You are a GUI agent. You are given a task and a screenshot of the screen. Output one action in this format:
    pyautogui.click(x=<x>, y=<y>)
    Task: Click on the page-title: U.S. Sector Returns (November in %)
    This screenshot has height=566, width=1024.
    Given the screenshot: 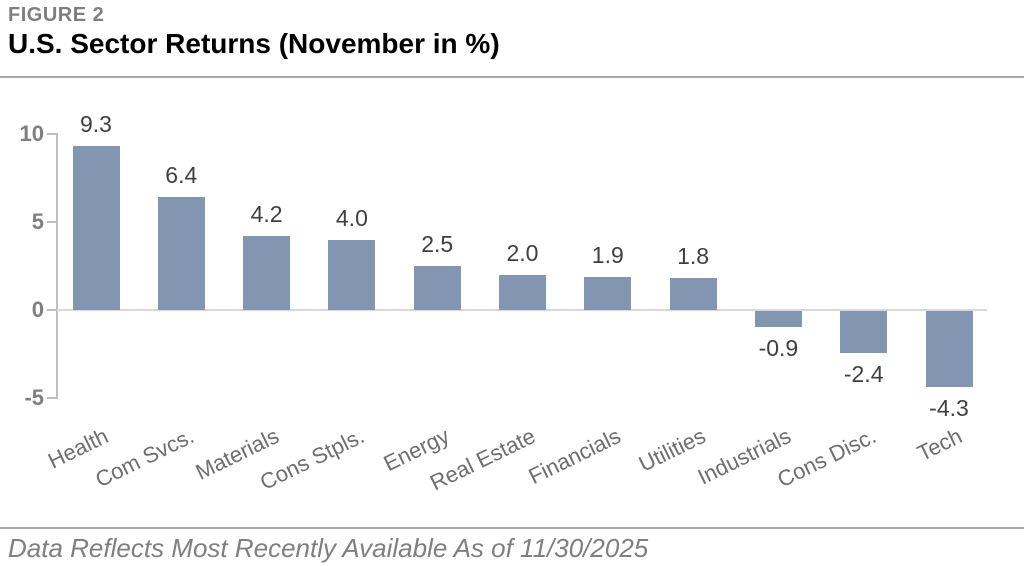 What is the action you would take?
    pyautogui.click(x=254, y=43)
    